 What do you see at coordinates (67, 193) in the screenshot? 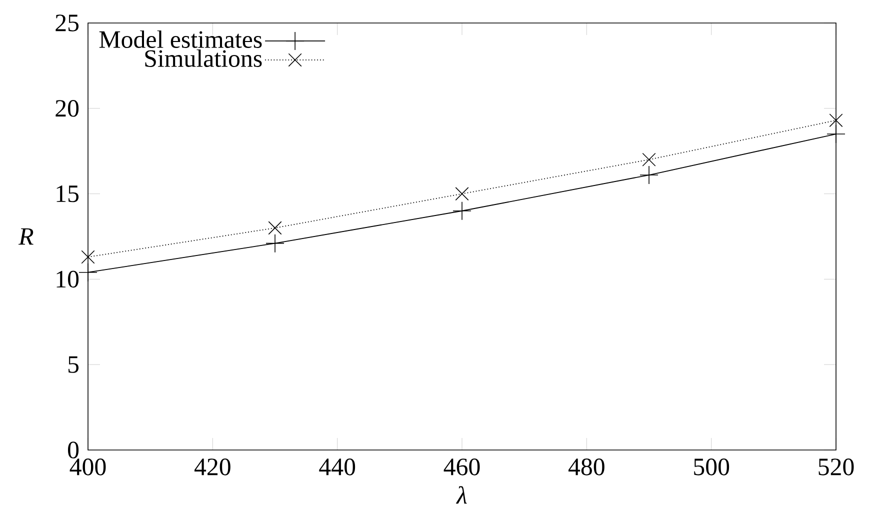
I see `y-tick-label: 15` at bounding box center [67, 193].